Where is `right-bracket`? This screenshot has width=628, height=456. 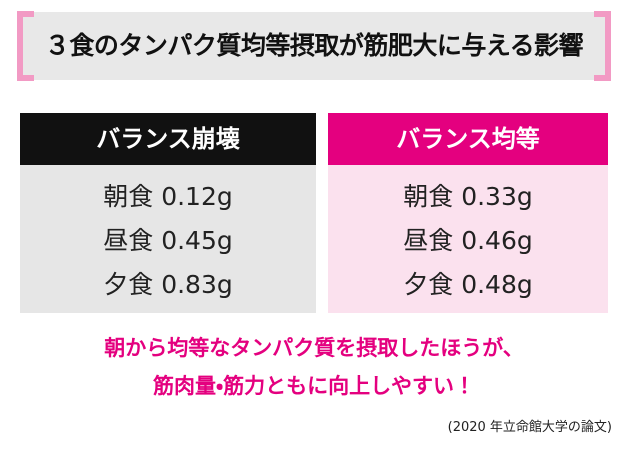
right-bracket is located at coordinates (602, 46).